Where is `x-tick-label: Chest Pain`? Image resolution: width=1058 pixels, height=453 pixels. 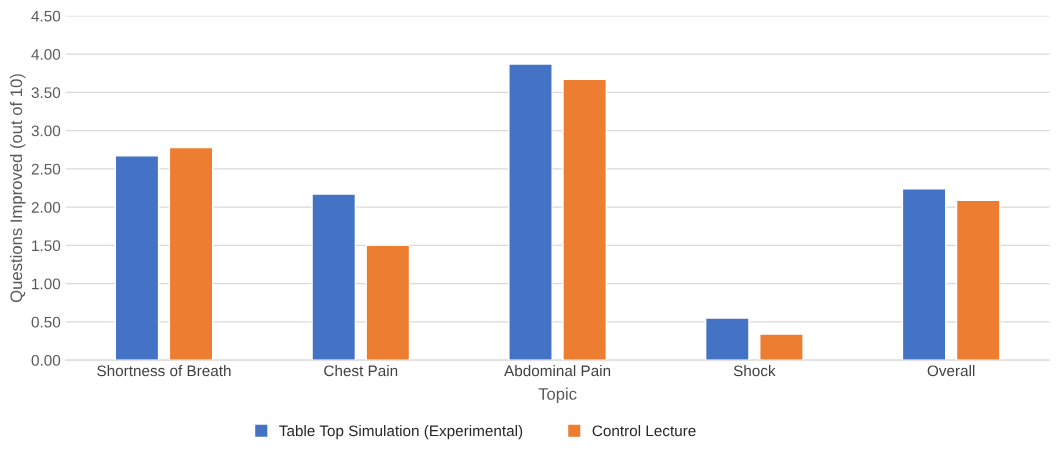 x-tick-label: Chest Pain is located at coordinates (361, 371).